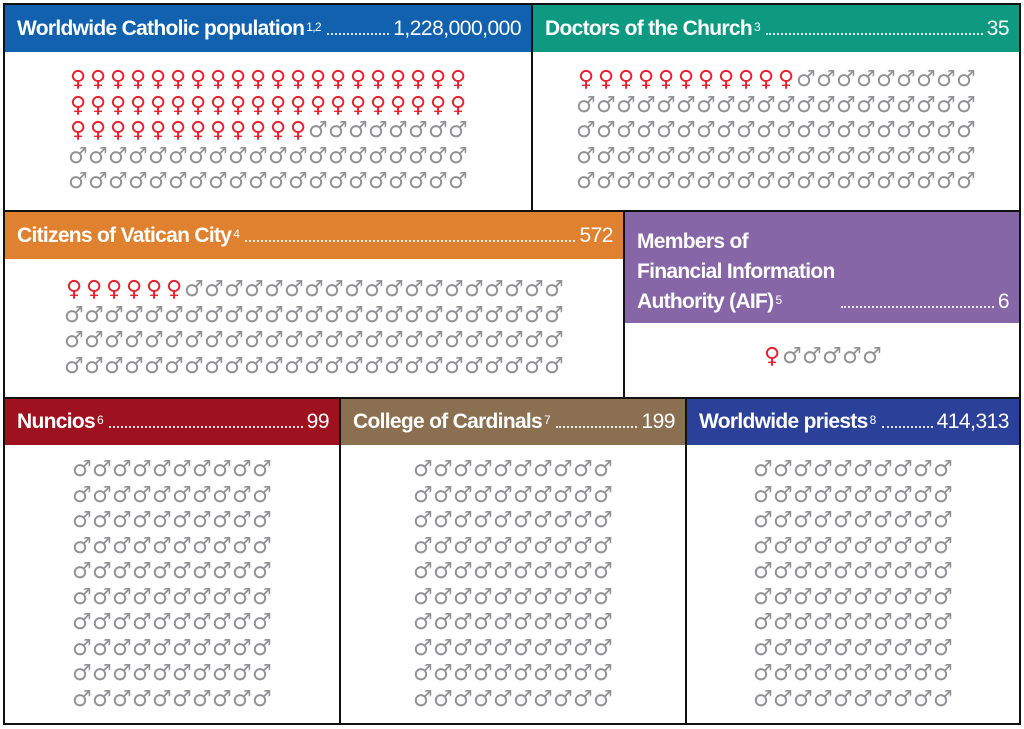  I want to click on panel-value: 572, so click(596, 235).